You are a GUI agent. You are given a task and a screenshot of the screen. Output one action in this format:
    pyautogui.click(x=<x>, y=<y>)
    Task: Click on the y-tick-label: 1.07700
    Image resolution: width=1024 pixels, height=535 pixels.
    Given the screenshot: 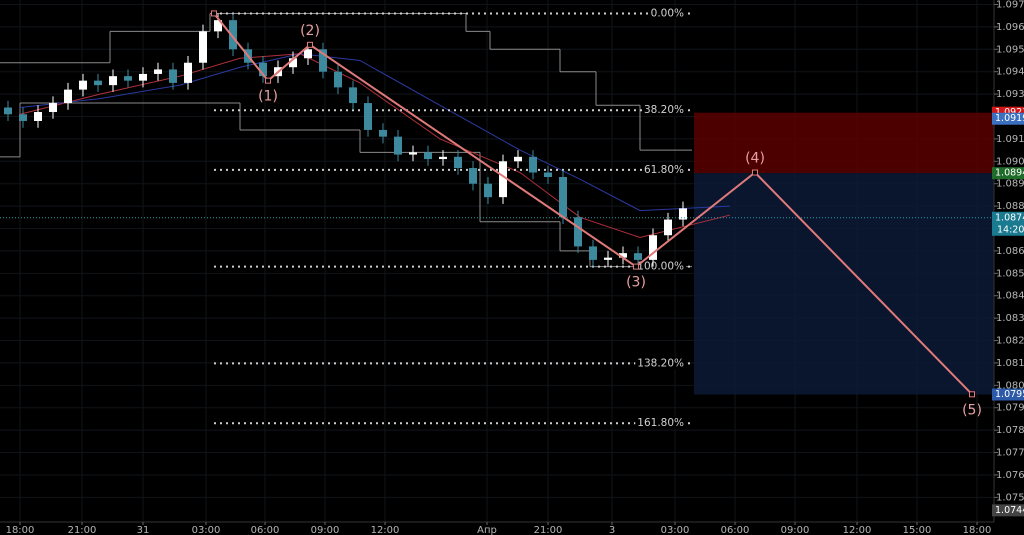 What is the action you would take?
    pyautogui.click(x=1010, y=453)
    